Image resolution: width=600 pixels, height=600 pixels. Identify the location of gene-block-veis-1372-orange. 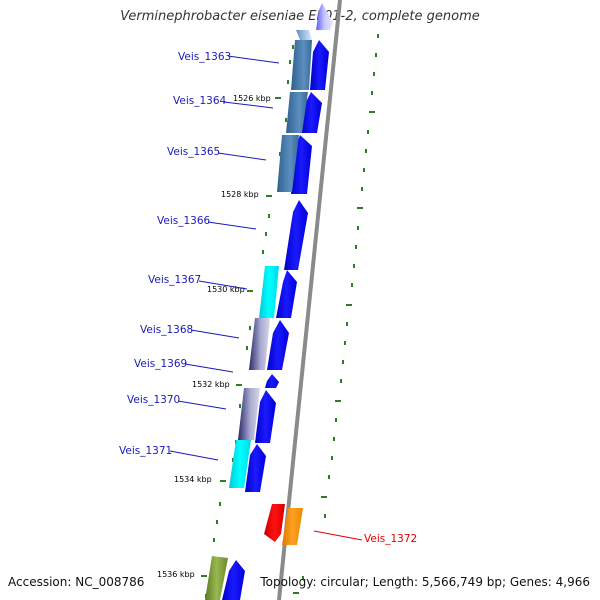
(292, 526).